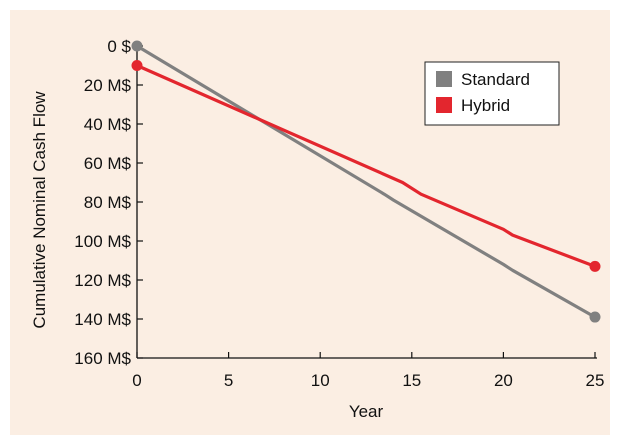 Image resolution: width=624 pixels, height=445 pixels. Describe the element at coordinates (136, 380) in the screenshot. I see `x-tick-label-0: 0` at that location.